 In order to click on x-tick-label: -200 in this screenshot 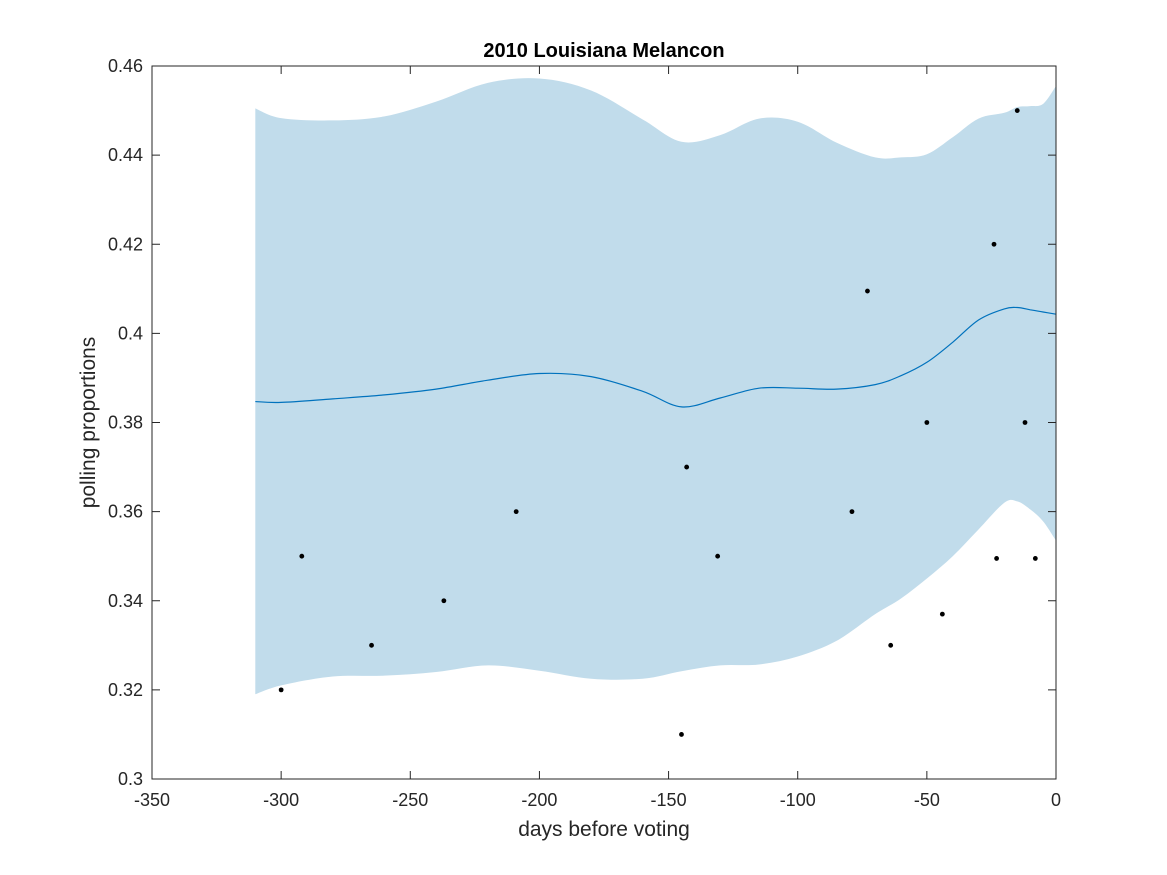, I will do `click(539, 800)`.